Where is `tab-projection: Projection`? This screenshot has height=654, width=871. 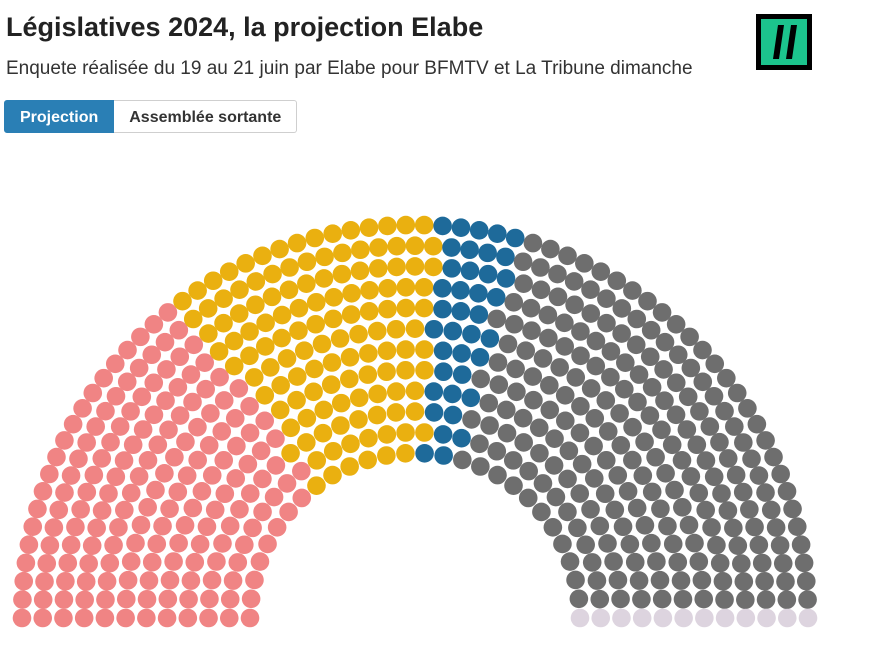 tab-projection: Projection is located at coordinates (59, 116).